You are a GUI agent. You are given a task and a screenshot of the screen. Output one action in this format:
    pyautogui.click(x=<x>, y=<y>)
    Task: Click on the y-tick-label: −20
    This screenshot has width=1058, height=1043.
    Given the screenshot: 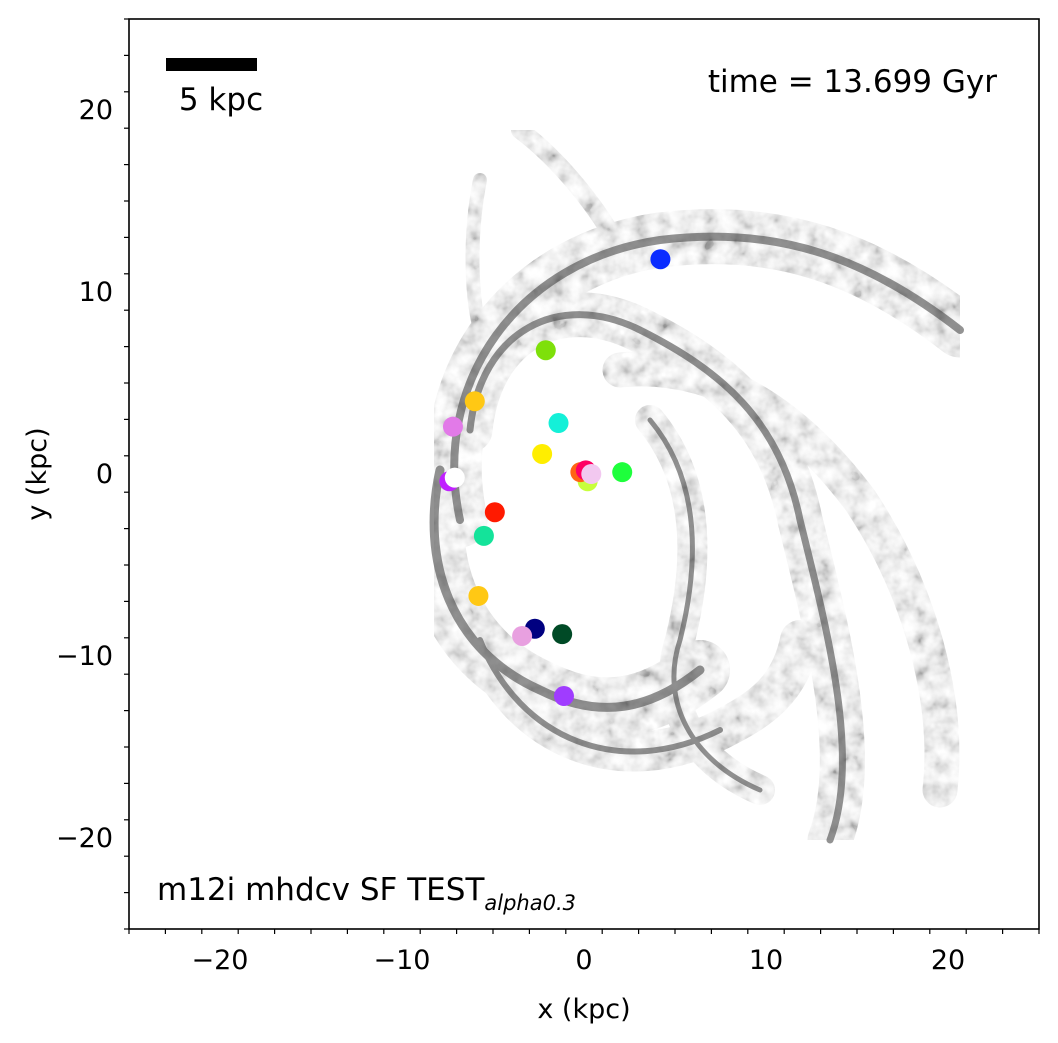 What is the action you would take?
    pyautogui.click(x=84, y=838)
    